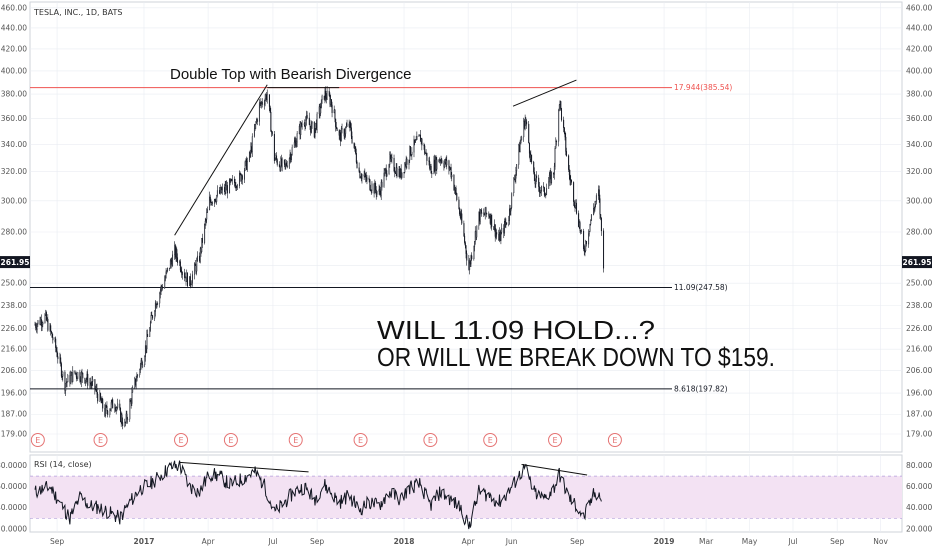 The image size is (932, 550). Describe the element at coordinates (490, 440) in the screenshot. I see `earnings-marker: E` at that location.